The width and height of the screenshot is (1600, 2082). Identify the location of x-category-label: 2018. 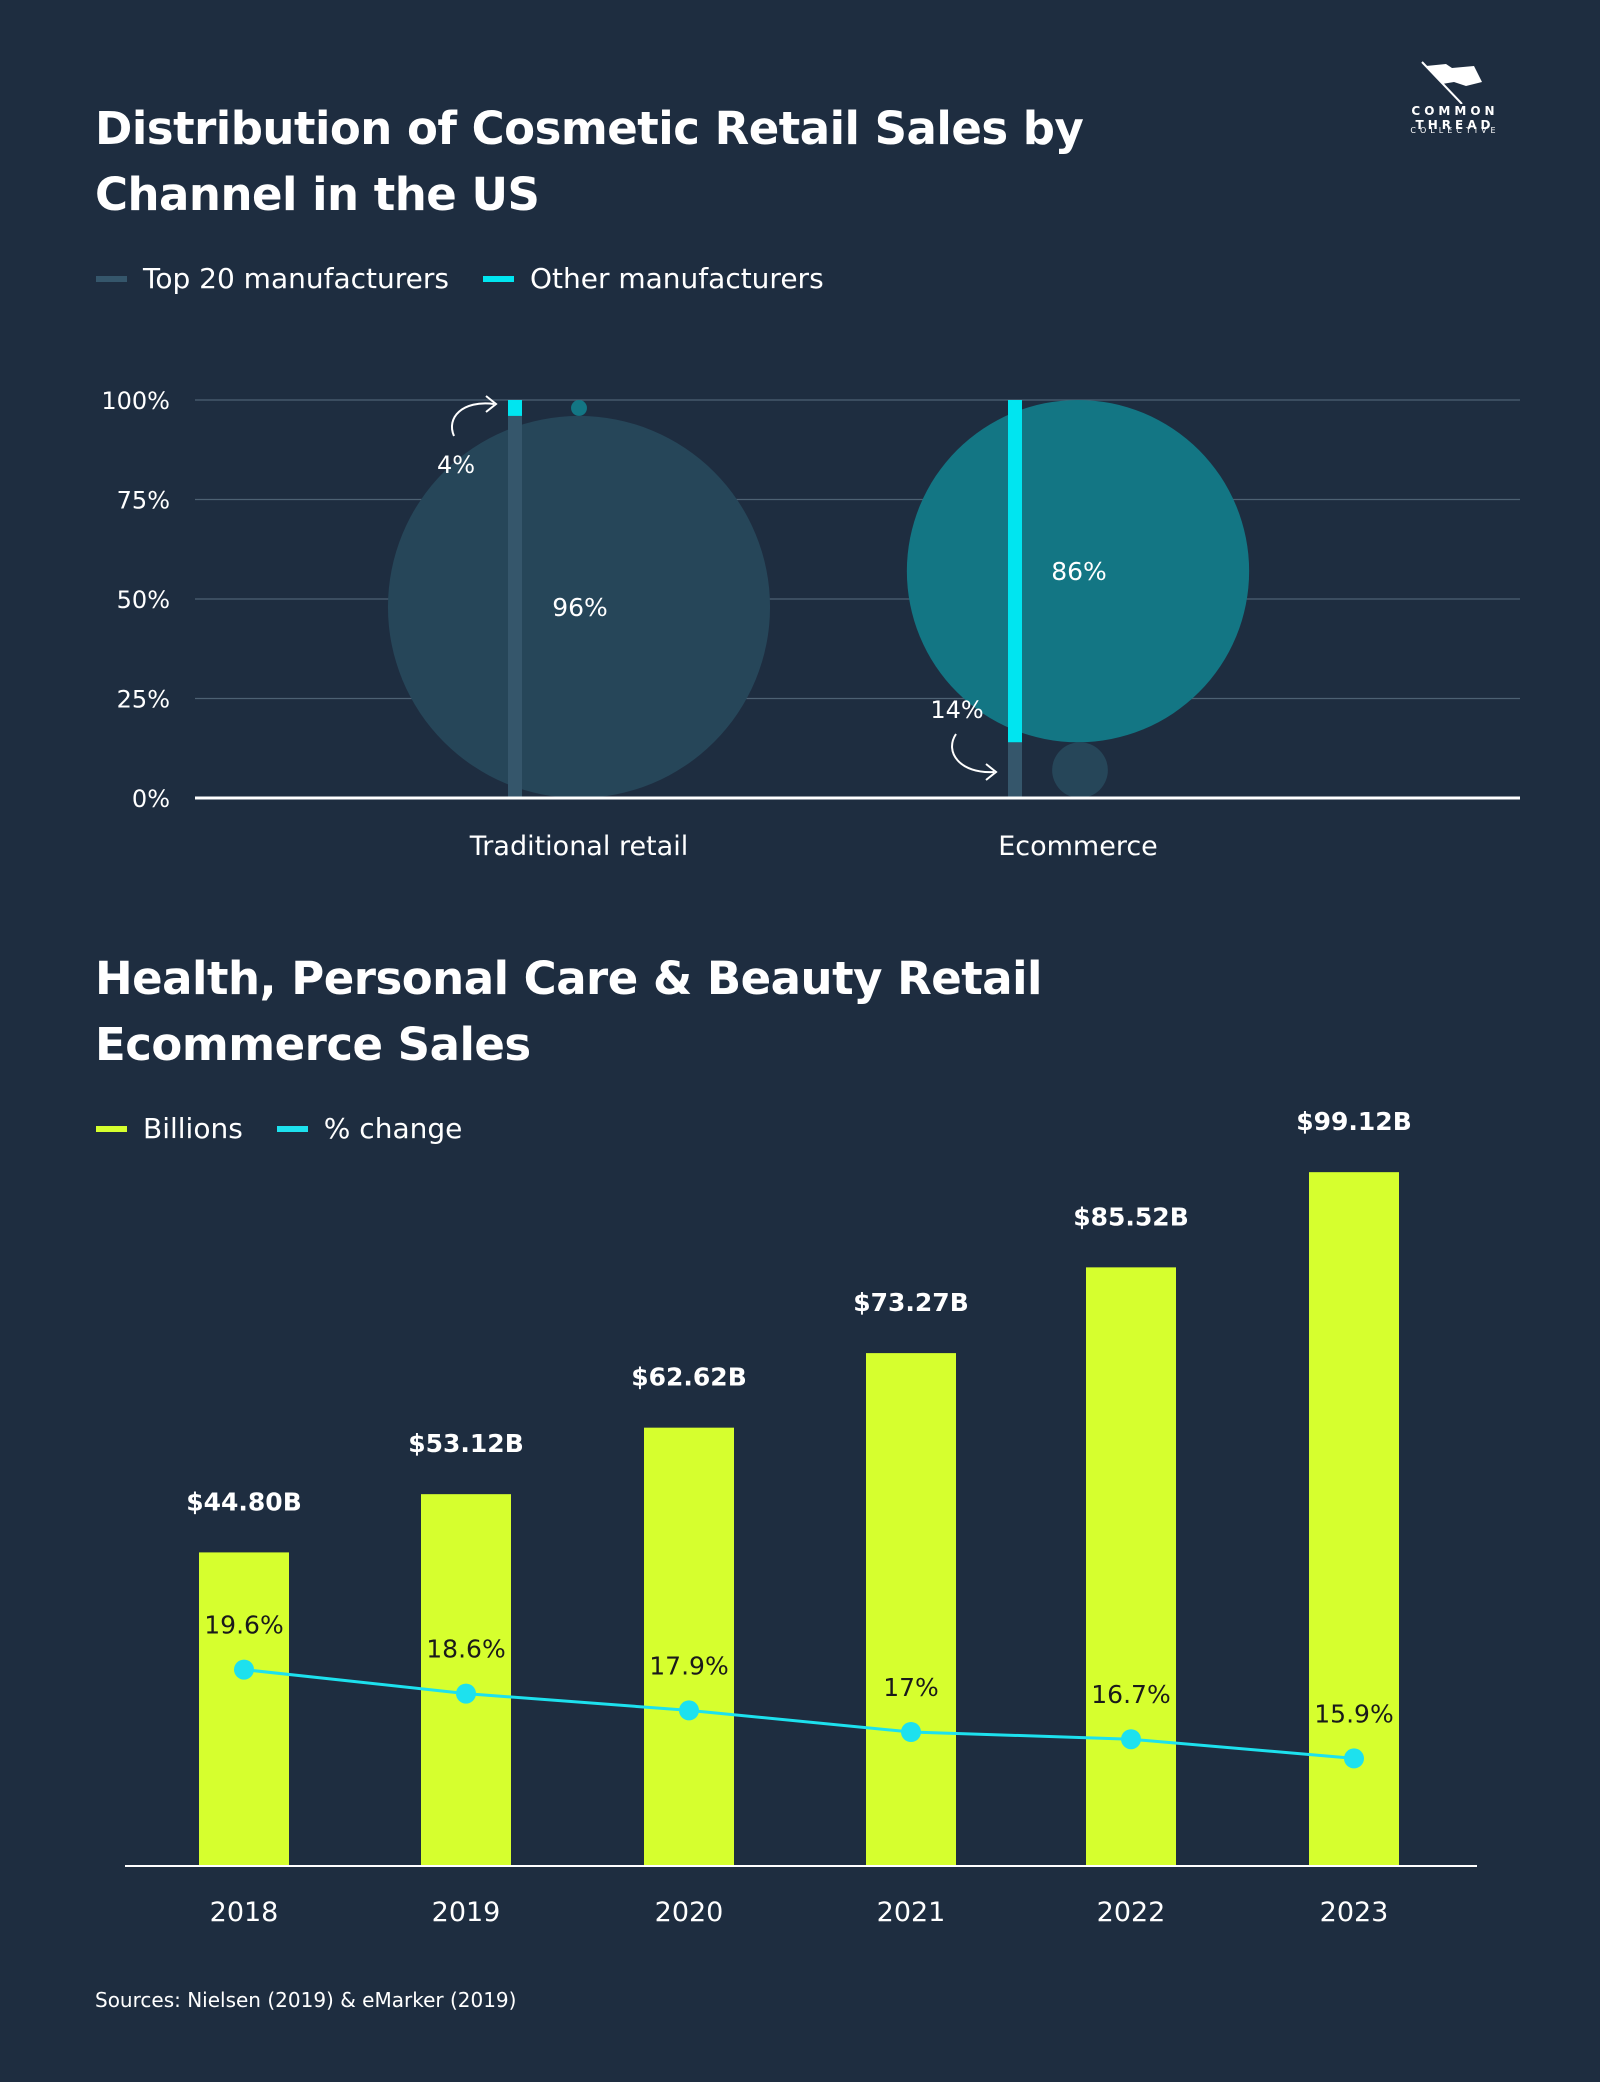
(244, 1912).